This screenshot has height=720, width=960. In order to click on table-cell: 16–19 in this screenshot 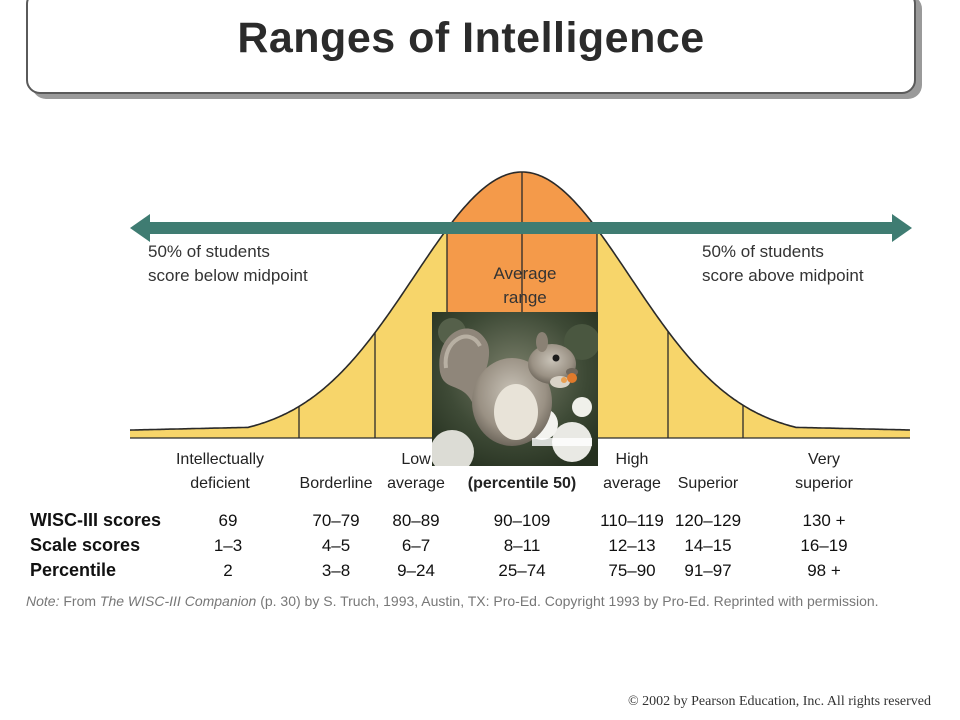, I will do `click(824, 545)`.